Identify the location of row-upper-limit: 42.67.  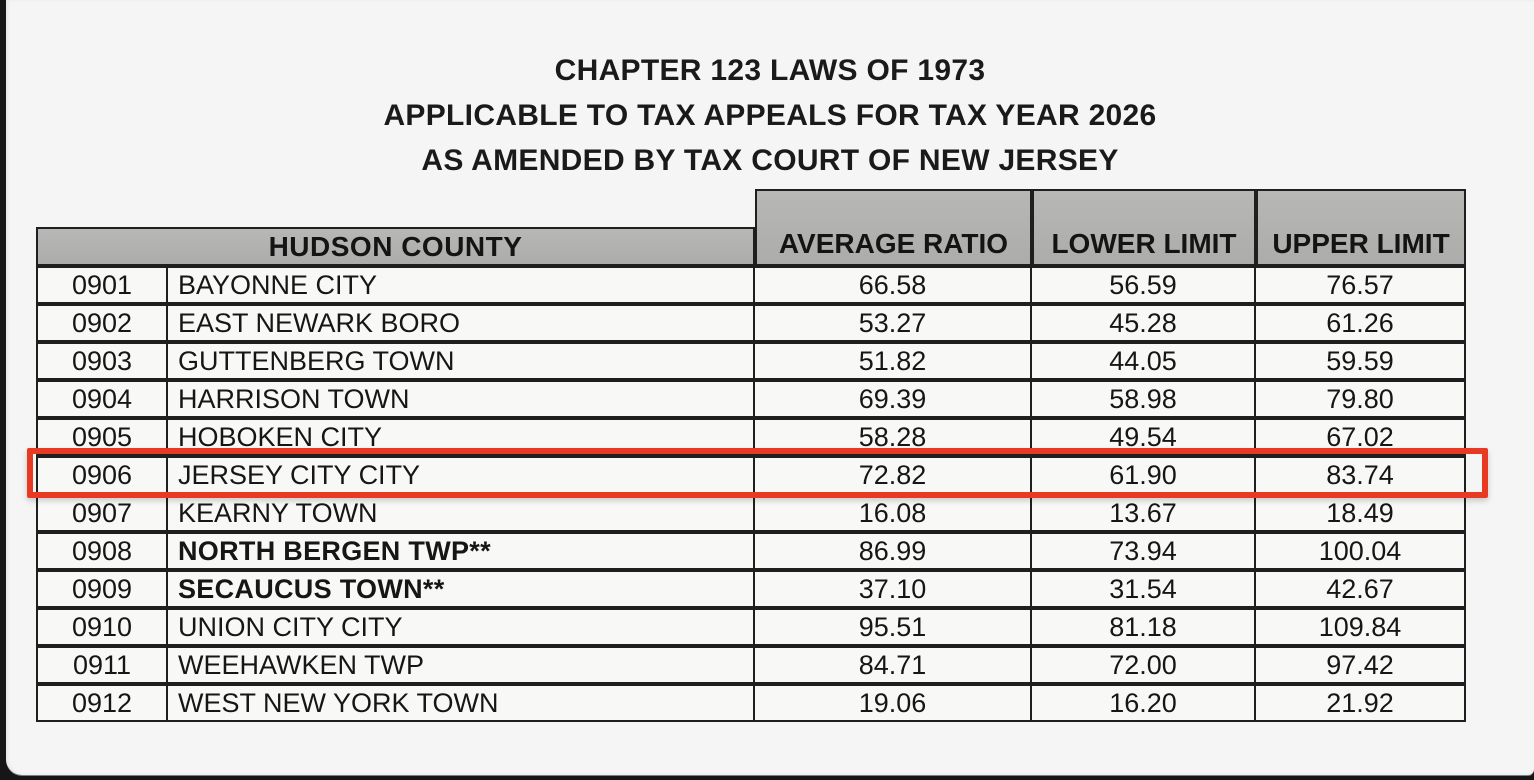
(1360, 588).